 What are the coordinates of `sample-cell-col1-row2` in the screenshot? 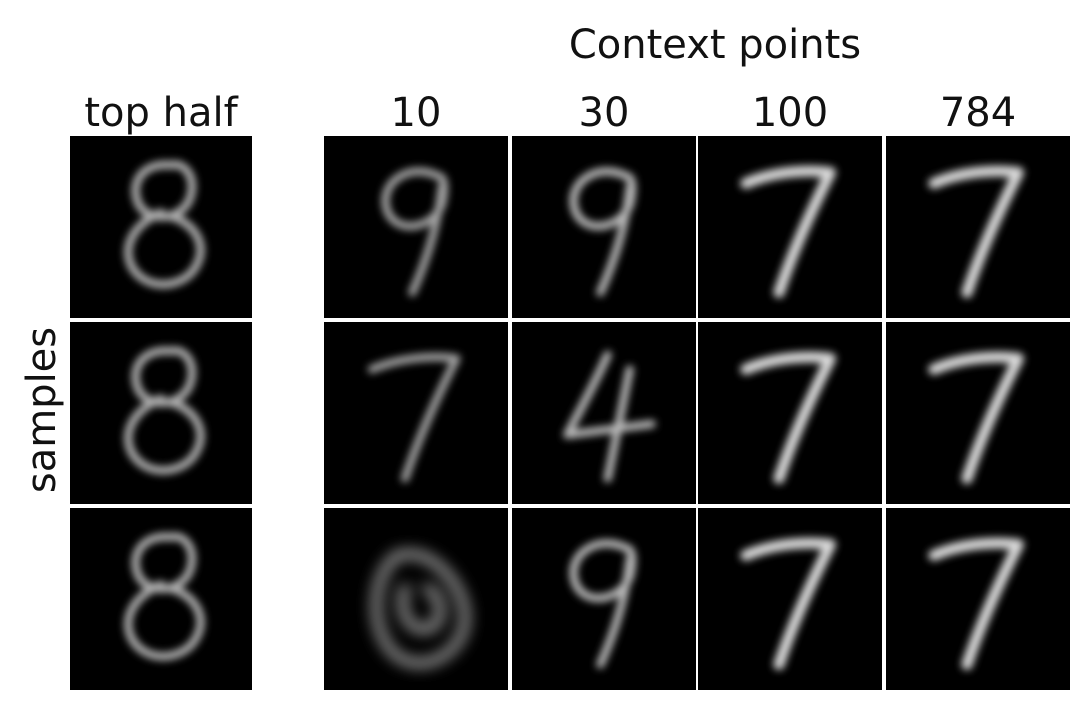 It's located at (416, 599).